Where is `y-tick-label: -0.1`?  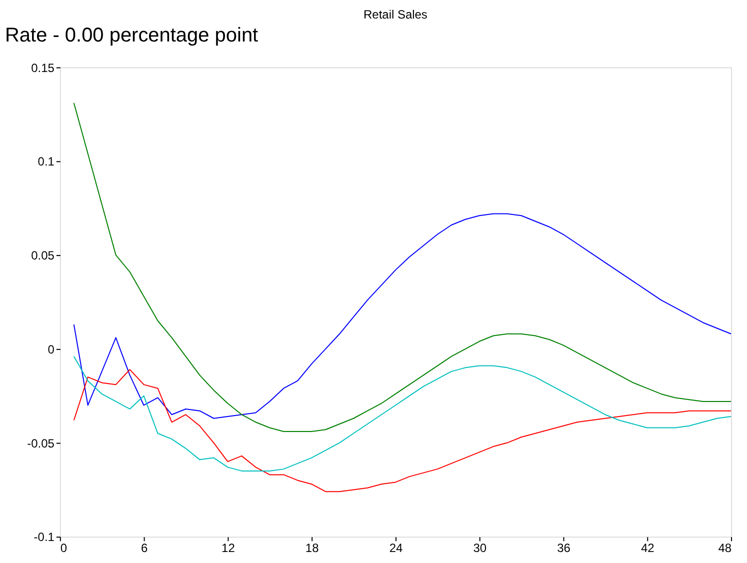
y-tick-label: -0.1 is located at coordinates (44, 537).